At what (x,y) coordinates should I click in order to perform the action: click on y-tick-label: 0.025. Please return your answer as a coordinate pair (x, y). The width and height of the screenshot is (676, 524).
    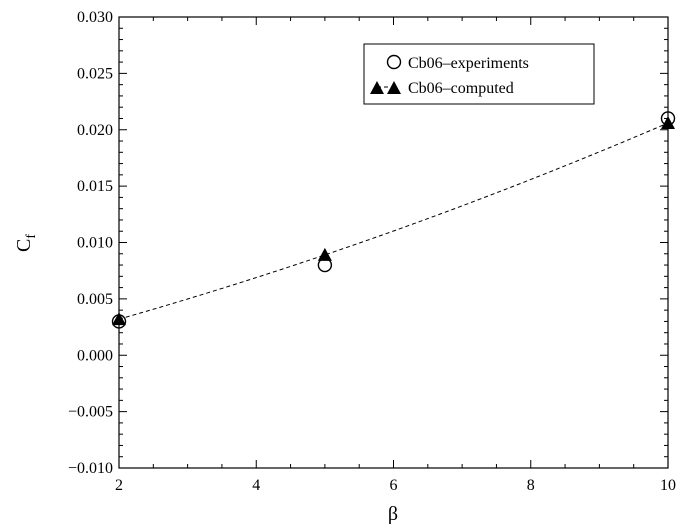
    Looking at the image, I should click on (95, 73).